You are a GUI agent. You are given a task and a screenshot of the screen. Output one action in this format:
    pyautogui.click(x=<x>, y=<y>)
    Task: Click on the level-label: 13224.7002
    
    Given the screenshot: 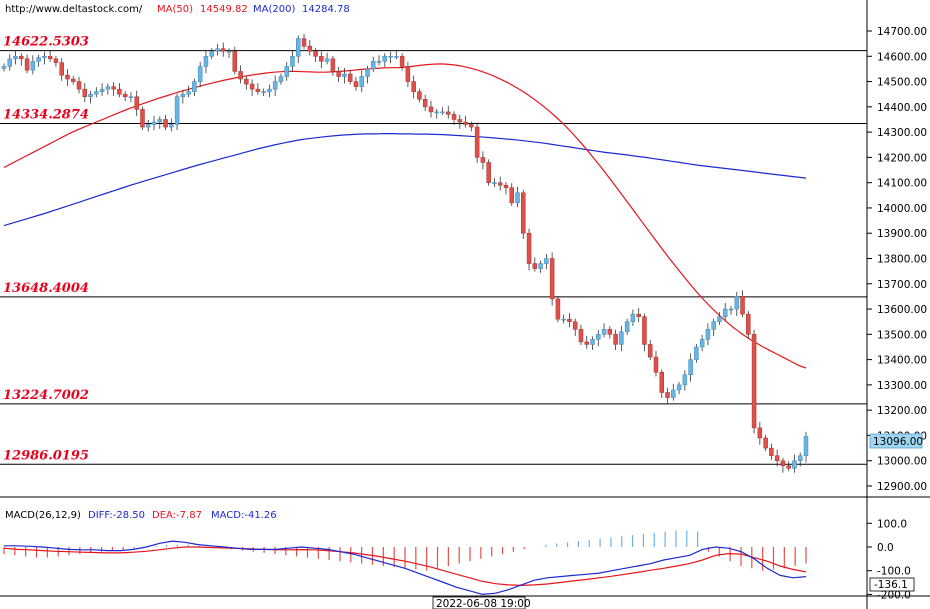 What is the action you would take?
    pyautogui.click(x=46, y=395)
    